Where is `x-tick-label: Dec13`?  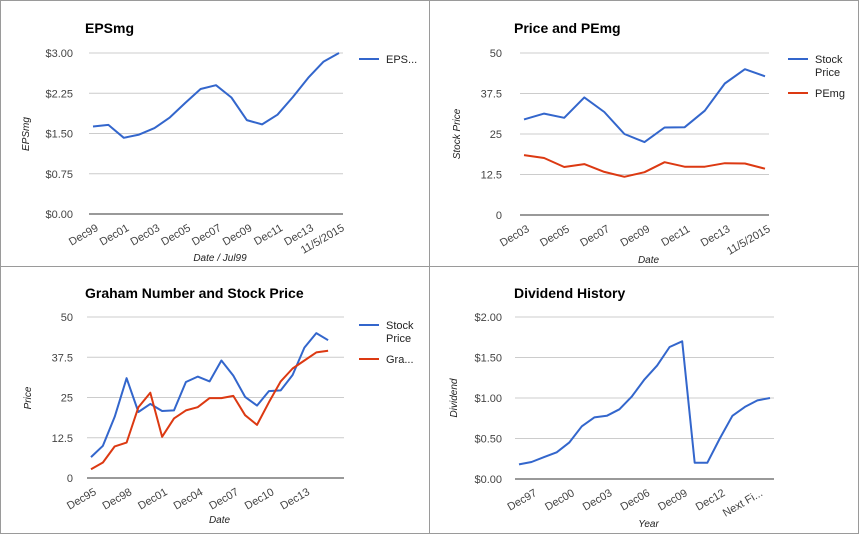 x-tick-label: Dec13 is located at coordinates (295, 499).